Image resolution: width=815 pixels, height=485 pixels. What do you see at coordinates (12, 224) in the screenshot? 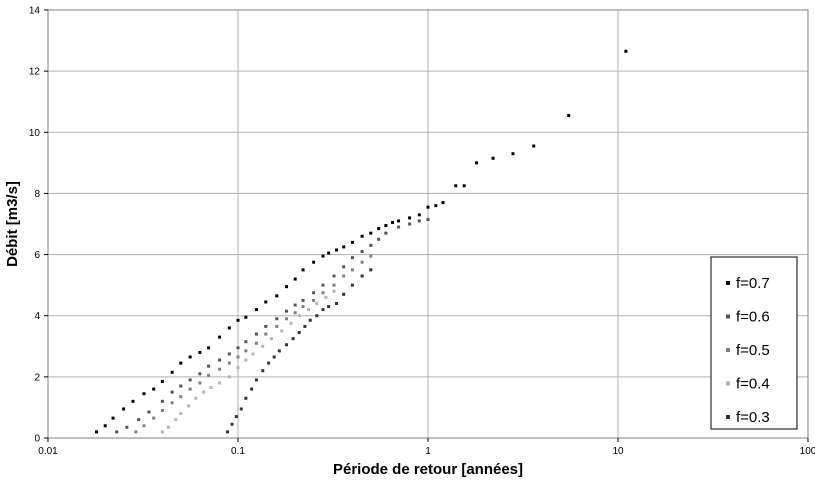
I see `y-axis-label: Débit [m3/s]` at bounding box center [12, 224].